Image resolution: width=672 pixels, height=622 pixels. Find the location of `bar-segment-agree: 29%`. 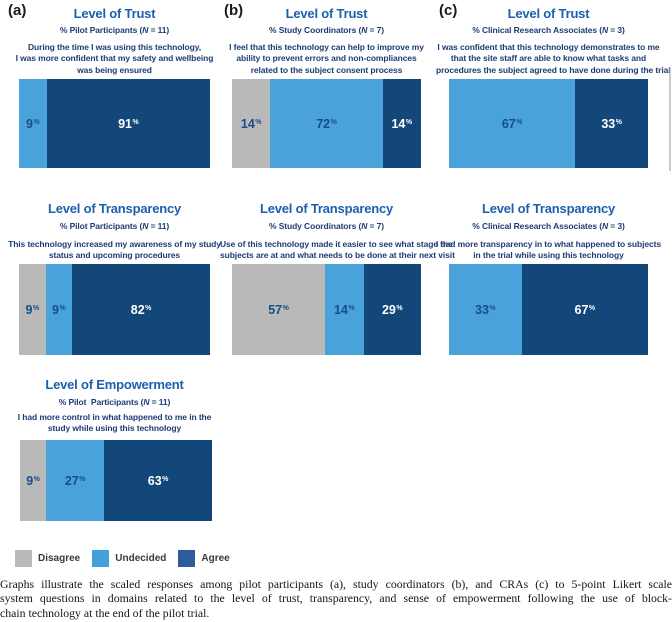

bar-segment-agree: 29% is located at coordinates (392, 309).